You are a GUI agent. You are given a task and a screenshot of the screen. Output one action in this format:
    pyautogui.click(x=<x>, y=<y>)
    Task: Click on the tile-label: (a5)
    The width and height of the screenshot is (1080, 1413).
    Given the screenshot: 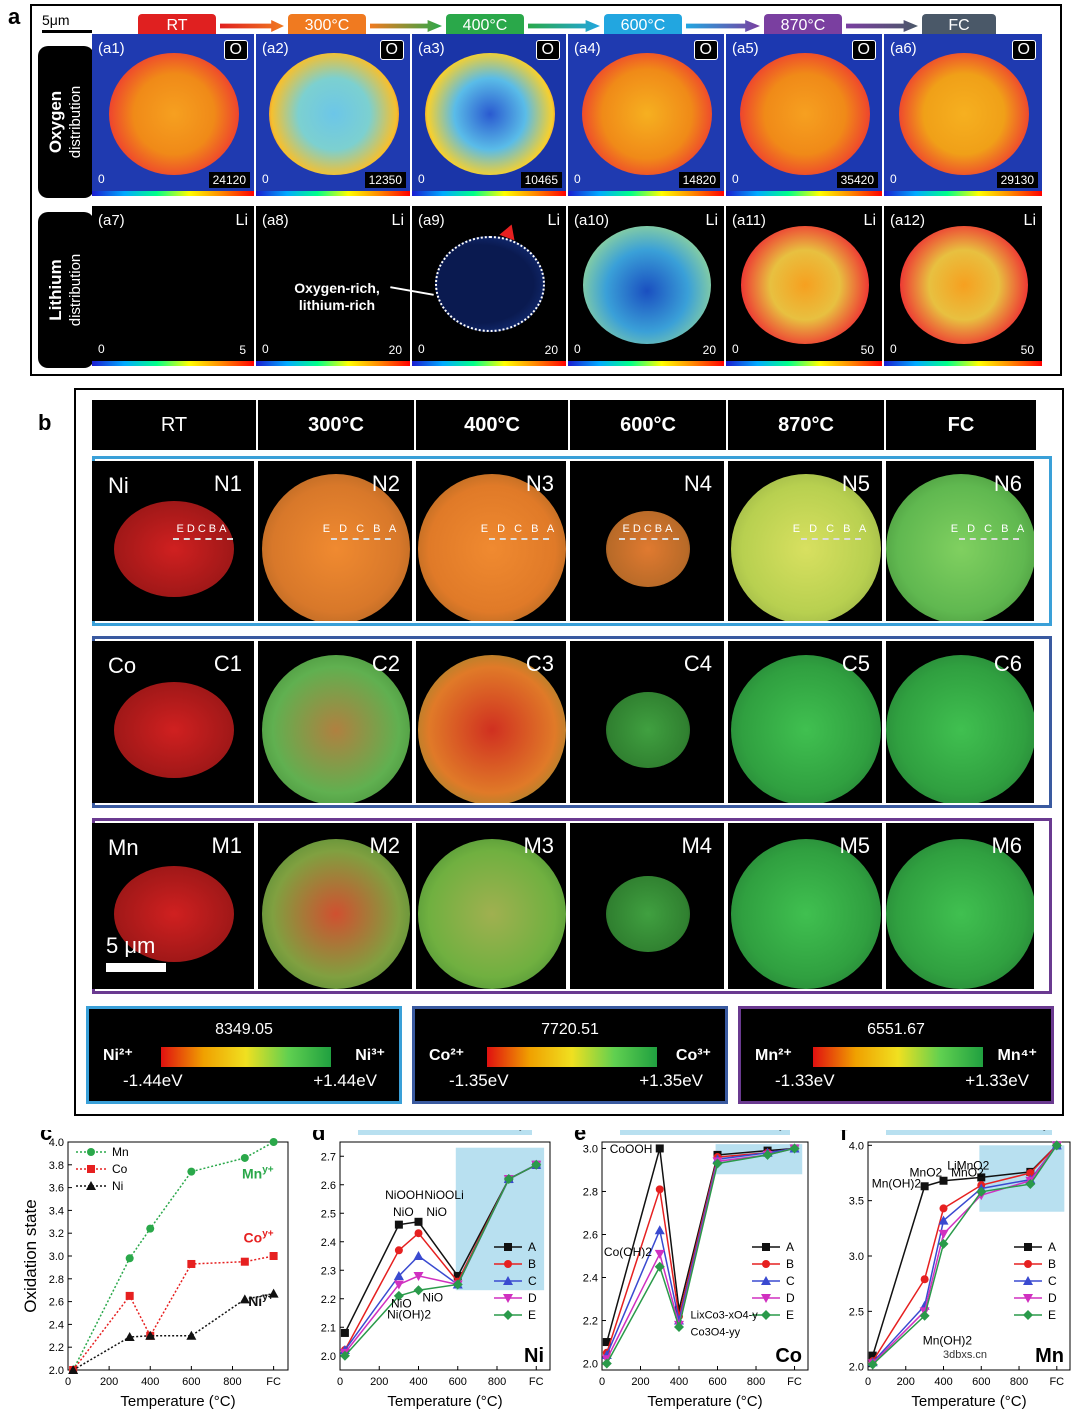 What is the action you would take?
    pyautogui.click(x=745, y=48)
    